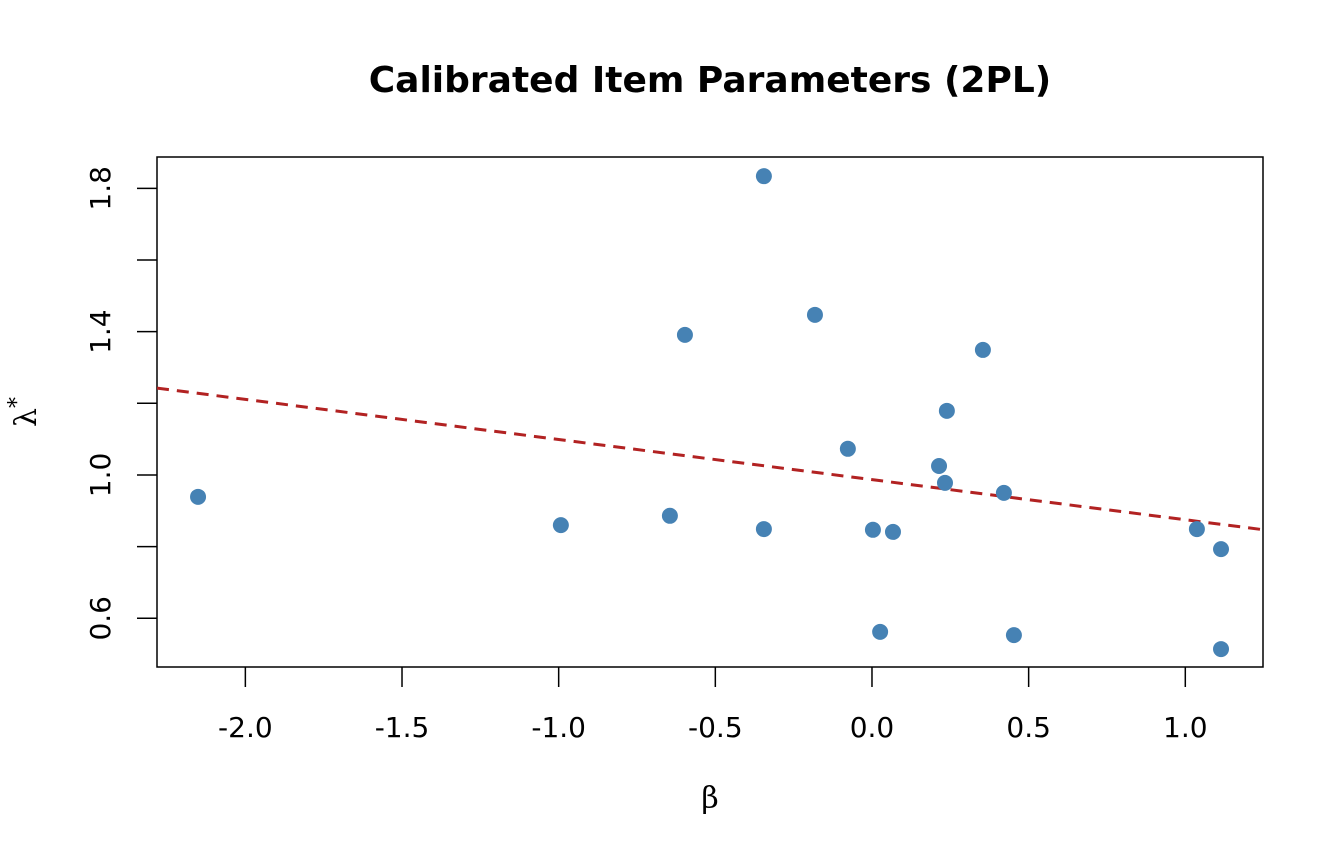 This screenshot has height=868, width=1344. What do you see at coordinates (100, 618) in the screenshot?
I see `y-tick-label: 0.6` at bounding box center [100, 618].